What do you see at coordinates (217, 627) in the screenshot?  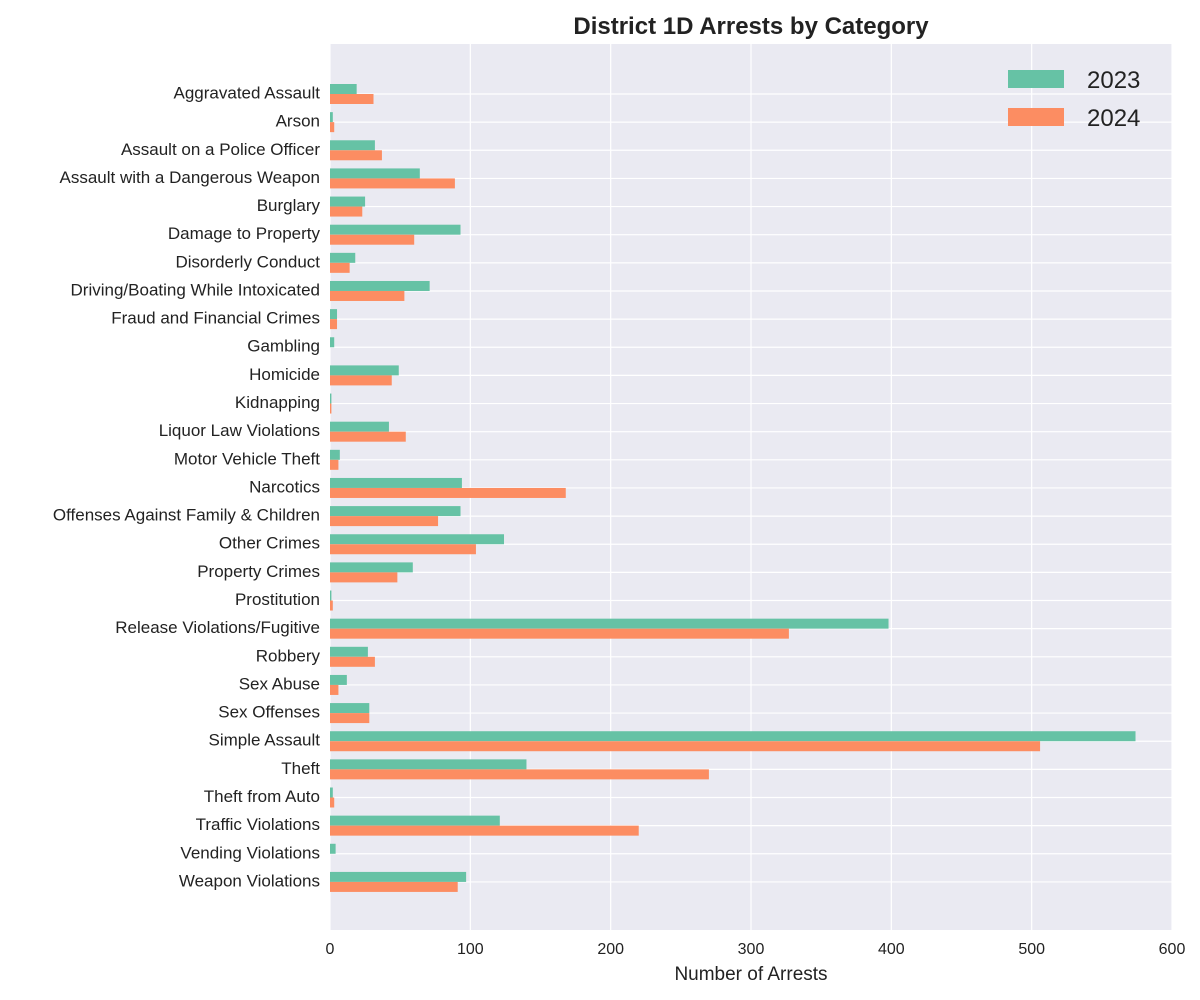 I see `y-tick-label: Release Violations/Fugitive` at bounding box center [217, 627].